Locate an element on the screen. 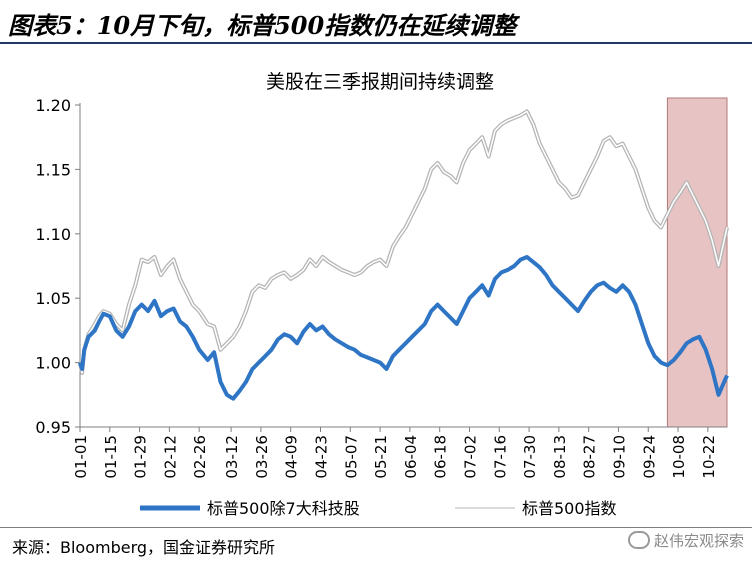 Image resolution: width=752 pixels, height=573 pixels. y-tick-label: 1.15 is located at coordinates (53, 169).